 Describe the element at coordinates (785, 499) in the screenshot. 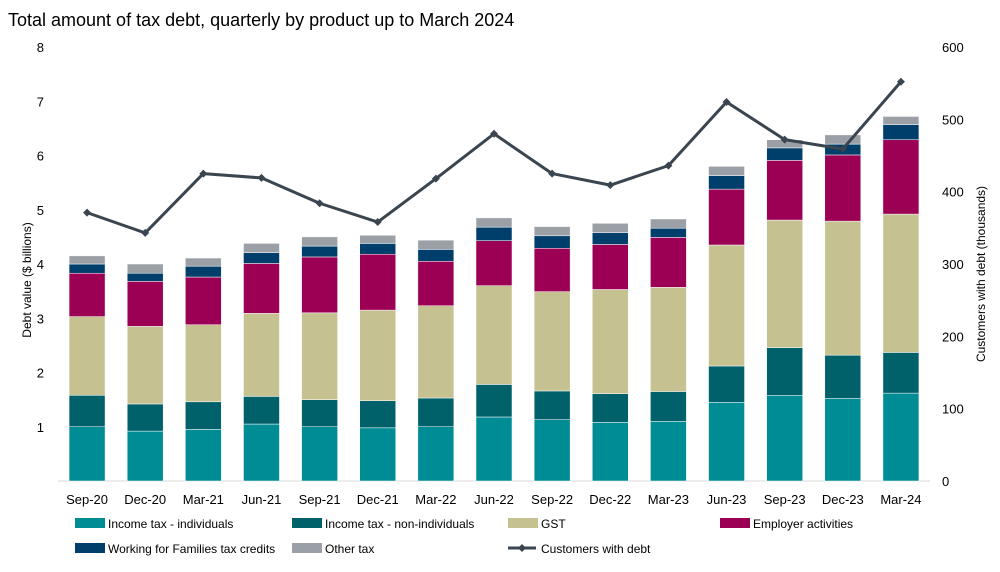

I see `x-tick-label: Sep-23` at that location.